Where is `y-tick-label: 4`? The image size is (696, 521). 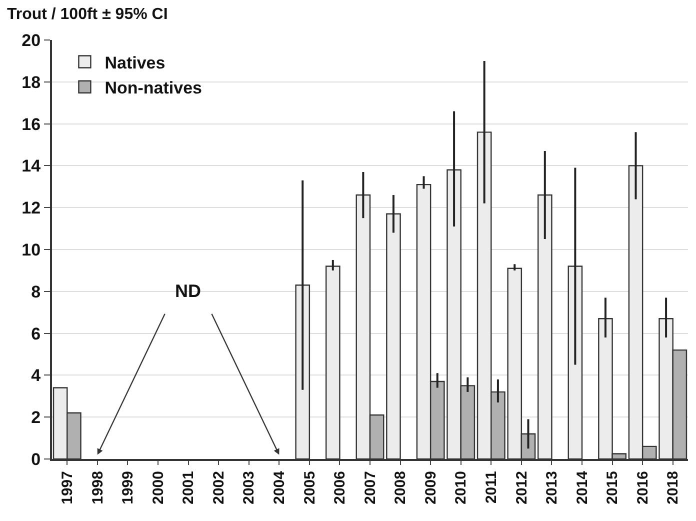 y-tick-label: 4 is located at coordinates (36, 376).